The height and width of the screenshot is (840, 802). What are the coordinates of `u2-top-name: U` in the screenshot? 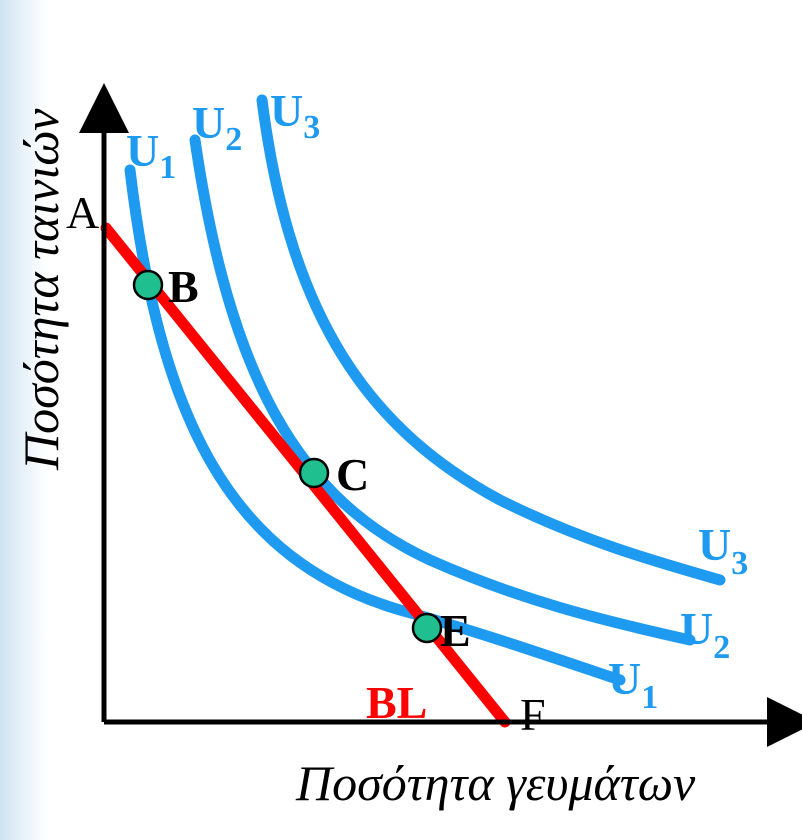 It's located at (208, 122).